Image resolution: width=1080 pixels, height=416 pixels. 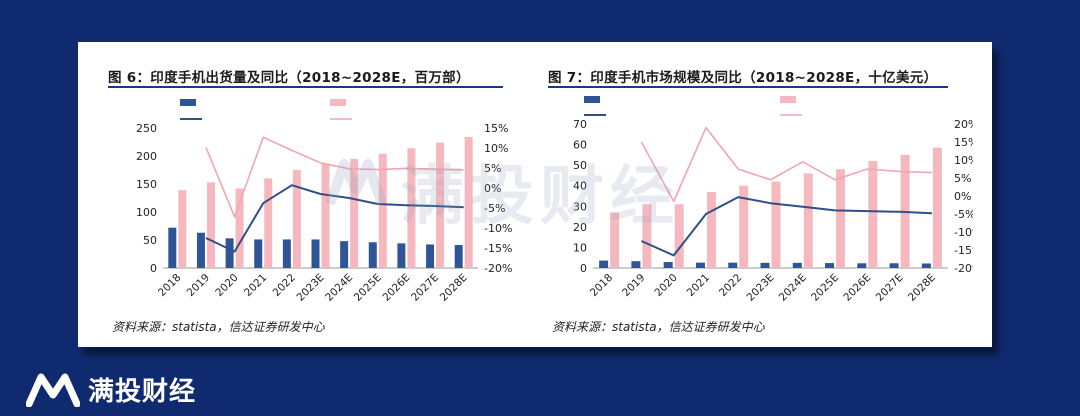 What do you see at coordinates (730, 285) in the screenshot?
I see `x-tick-label: 2022` at bounding box center [730, 285].